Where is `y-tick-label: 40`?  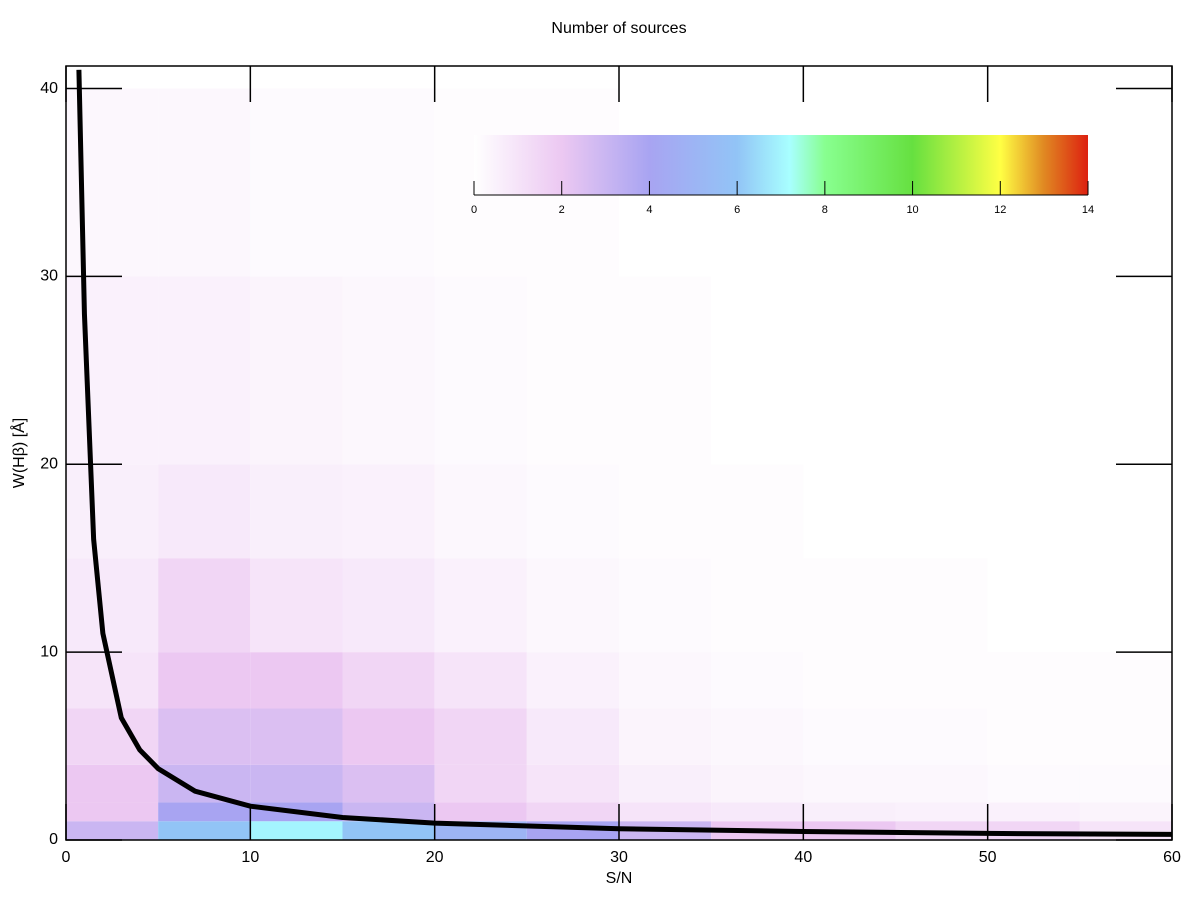
y-tick-label: 40 is located at coordinates (49, 88).